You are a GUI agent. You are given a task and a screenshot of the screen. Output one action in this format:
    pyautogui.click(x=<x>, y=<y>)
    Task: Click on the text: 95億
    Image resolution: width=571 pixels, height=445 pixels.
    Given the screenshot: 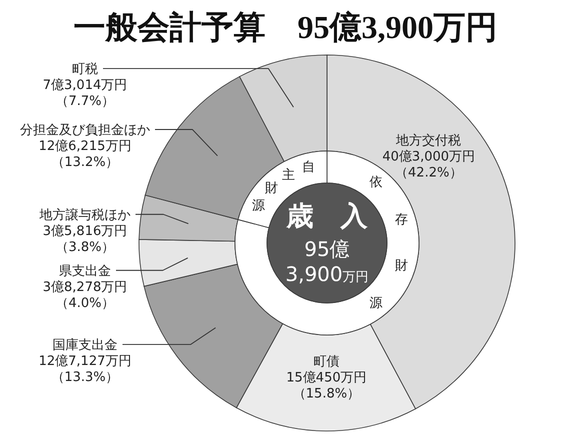 What is the action you would take?
    pyautogui.click(x=327, y=249)
    